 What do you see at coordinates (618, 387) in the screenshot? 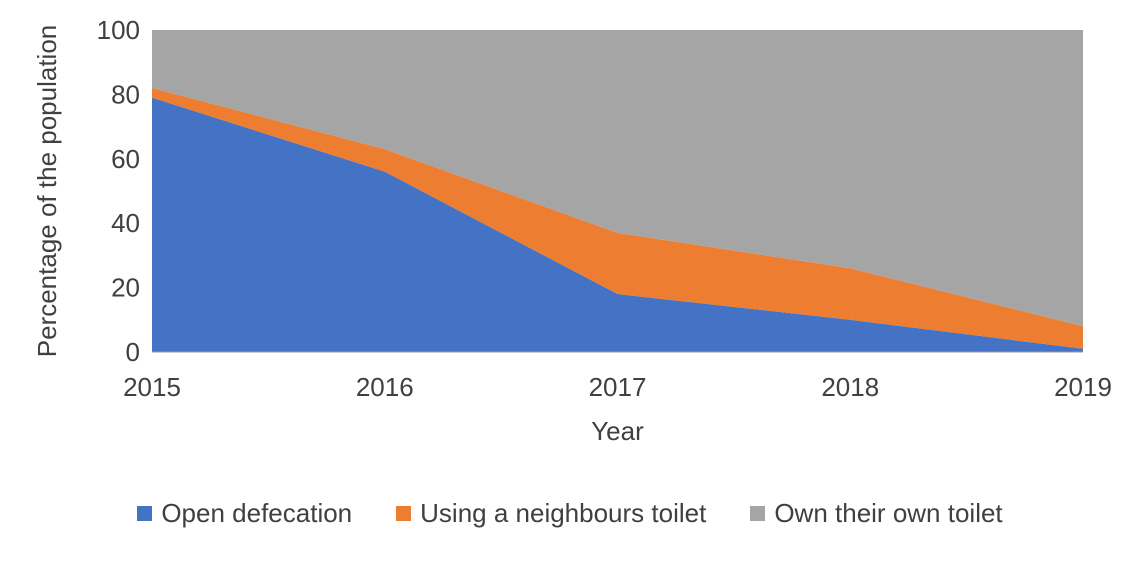
I see `x-tick-label: 2017` at bounding box center [618, 387].